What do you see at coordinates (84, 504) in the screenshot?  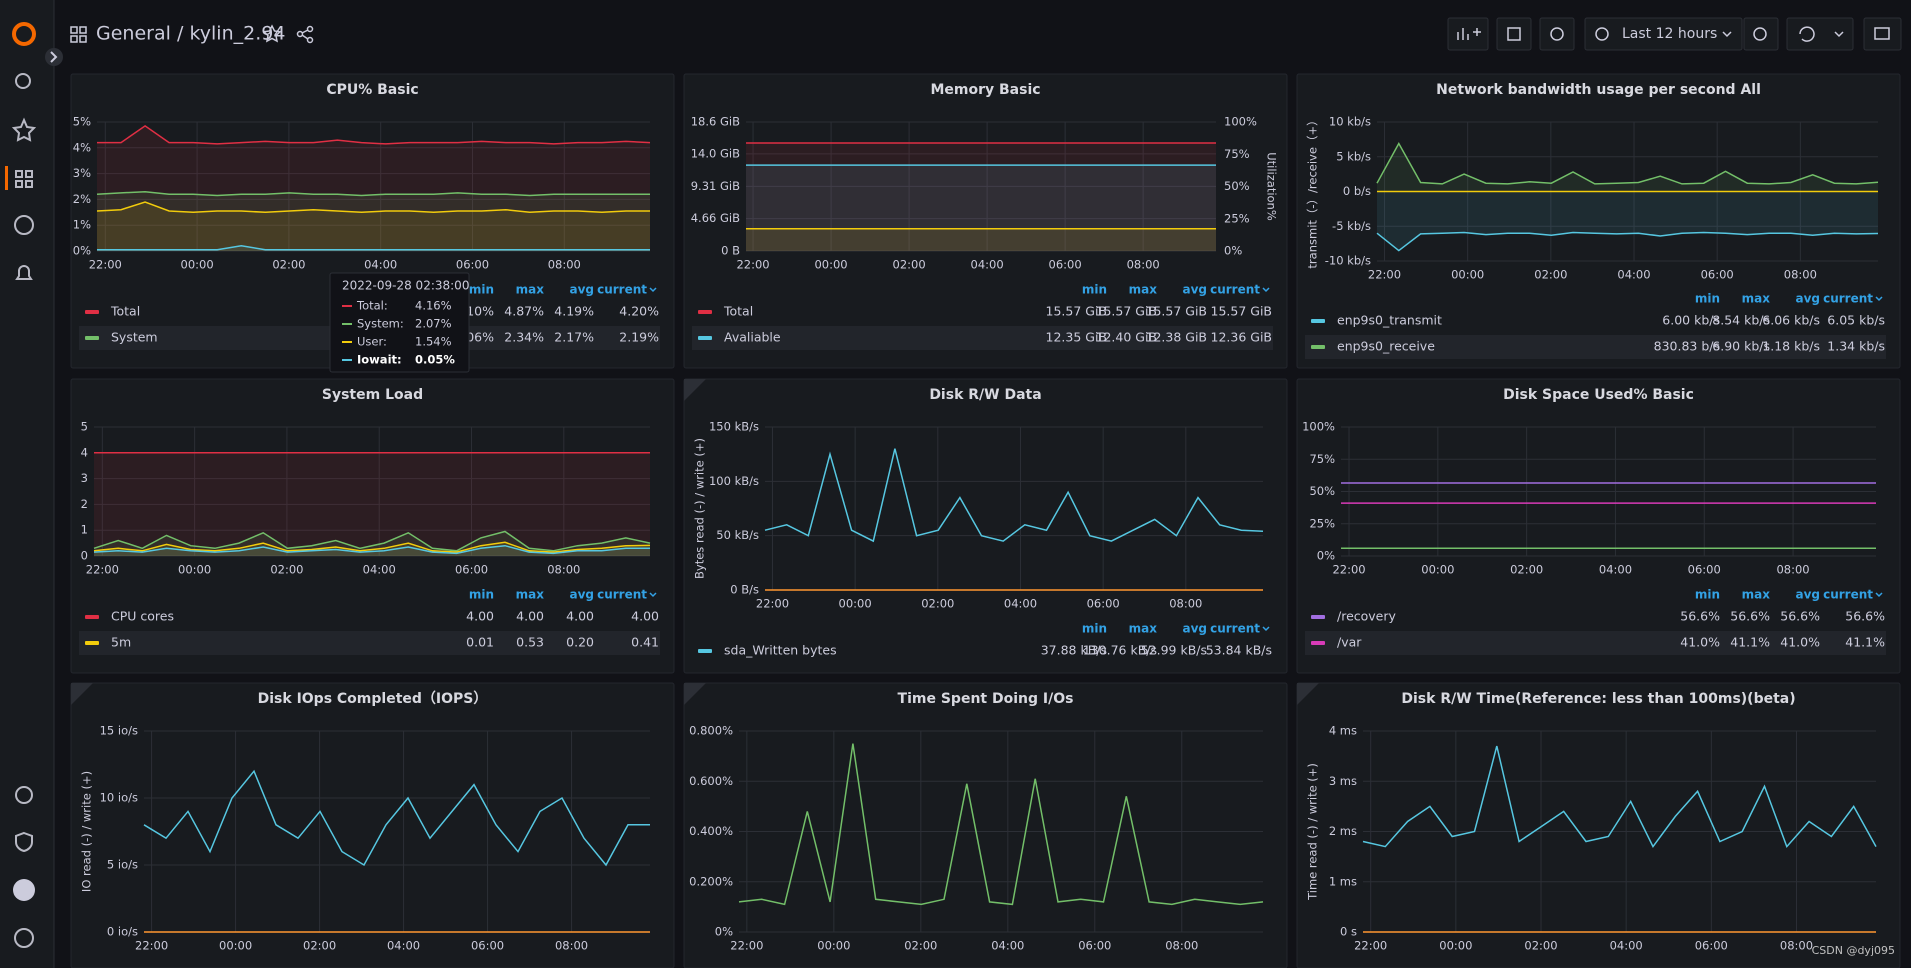 I see `y-tick-label: 2` at bounding box center [84, 504].